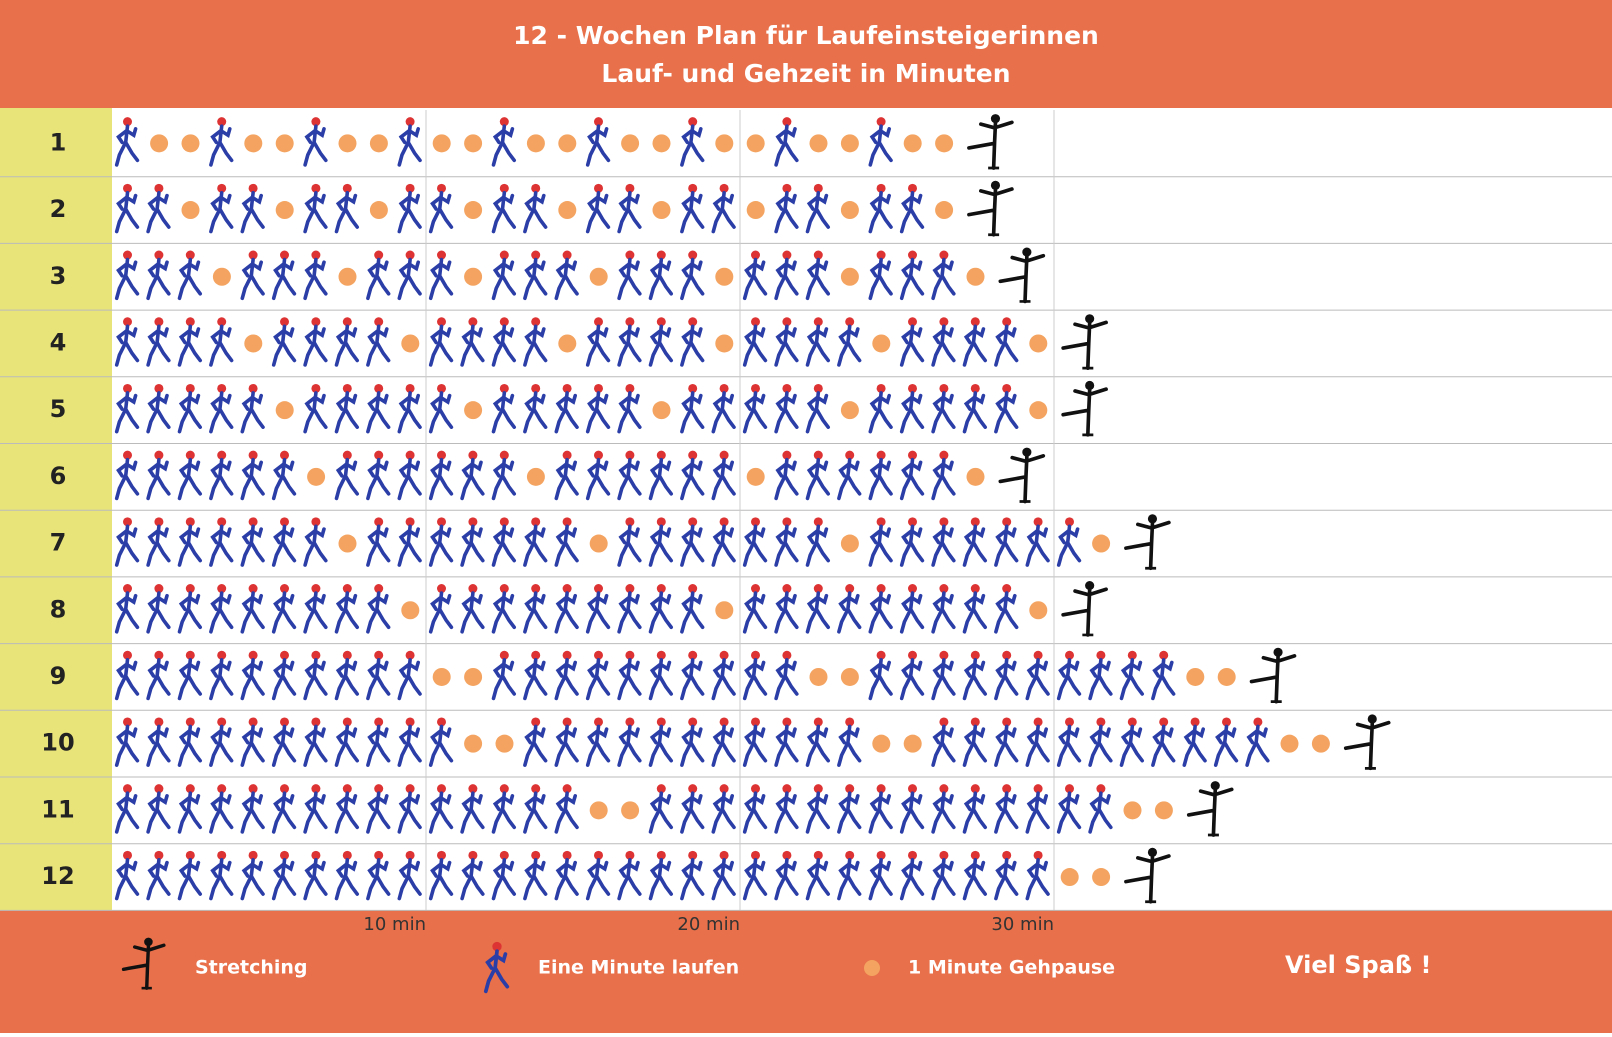 The height and width of the screenshot is (1037, 1612). I want to click on axis-label: 30 min, so click(1022, 924).